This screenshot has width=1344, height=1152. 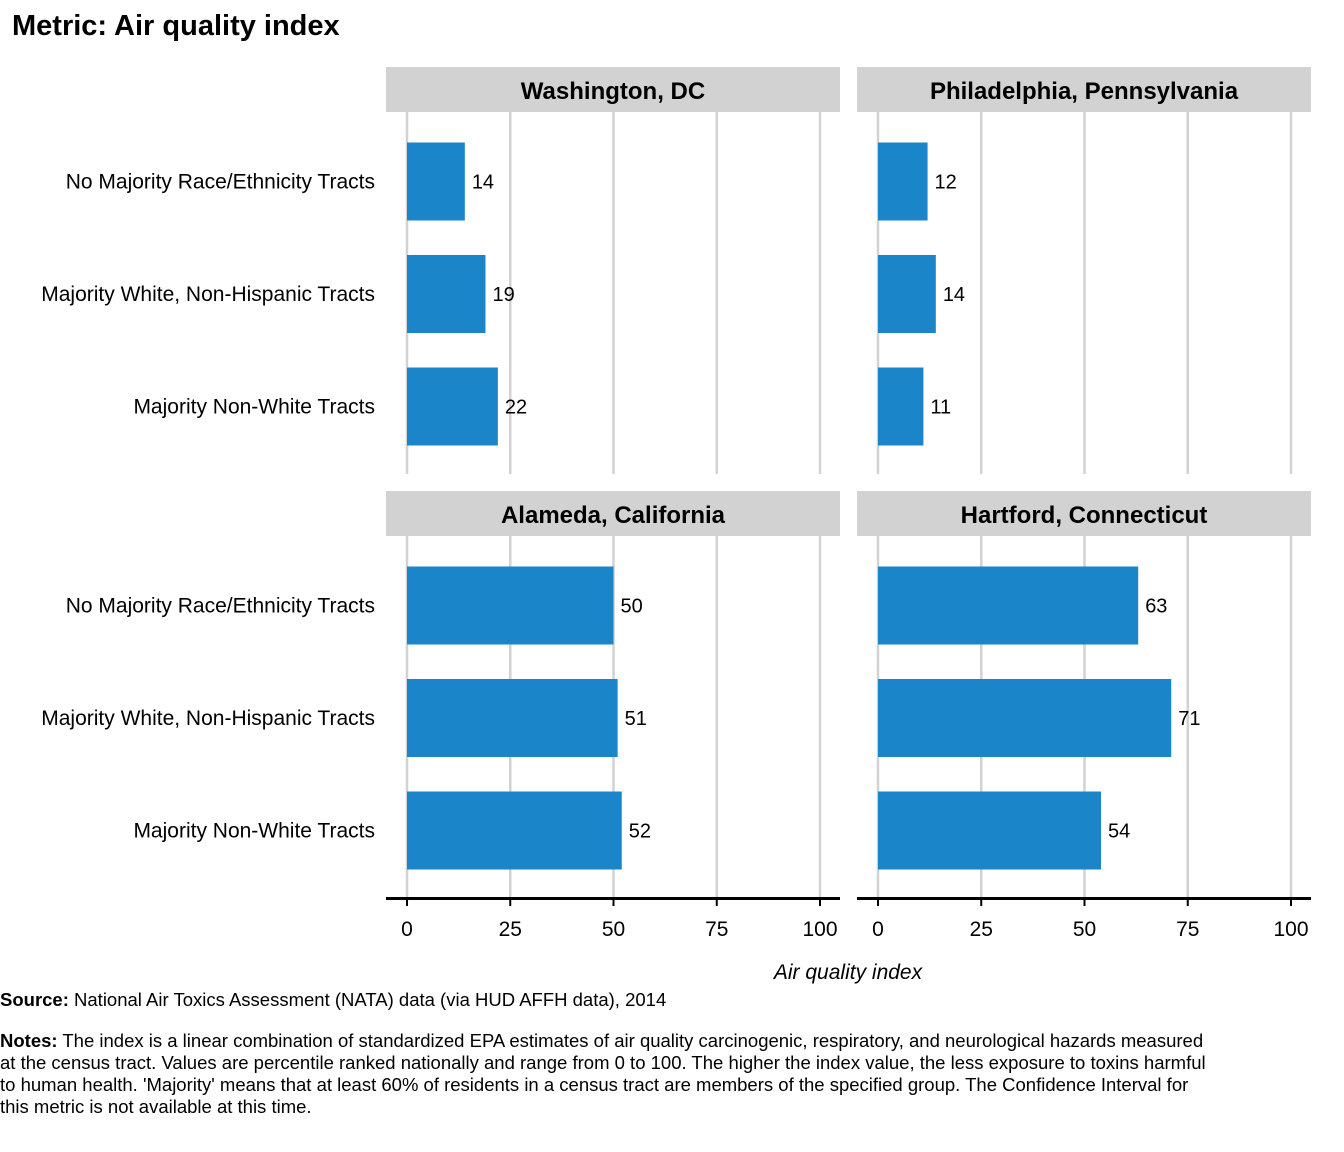 I want to click on chart-title: Metric: Air quality index, so click(x=176, y=26).